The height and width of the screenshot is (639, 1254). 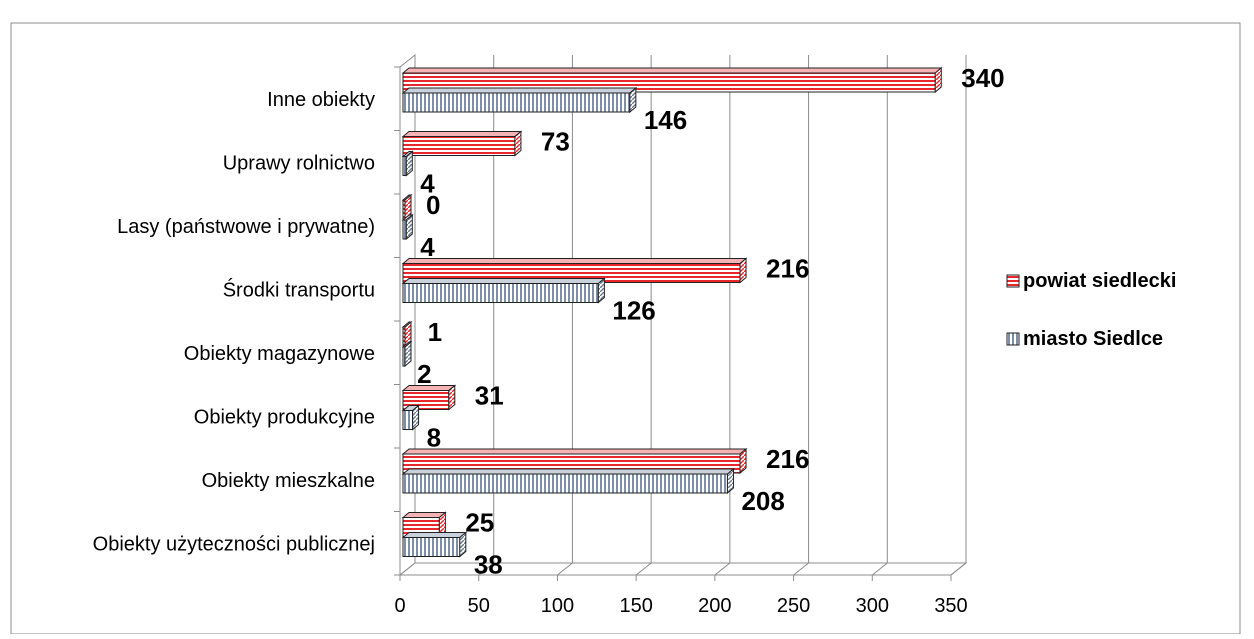 What do you see at coordinates (435, 332) in the screenshot?
I see `data-label: 1` at bounding box center [435, 332].